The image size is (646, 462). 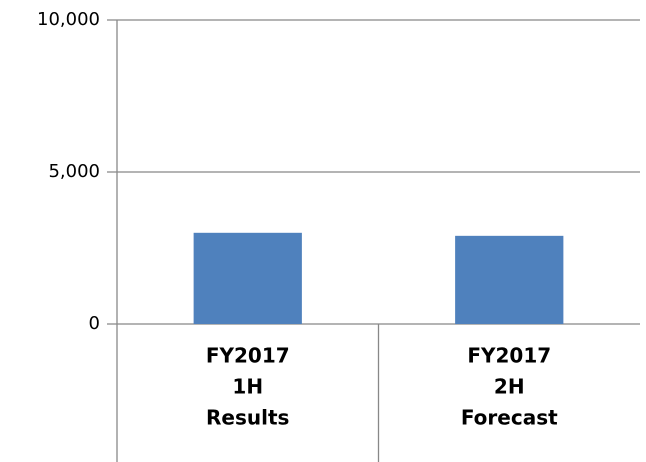 I want to click on y-tick-label: 5,000, so click(x=74, y=171).